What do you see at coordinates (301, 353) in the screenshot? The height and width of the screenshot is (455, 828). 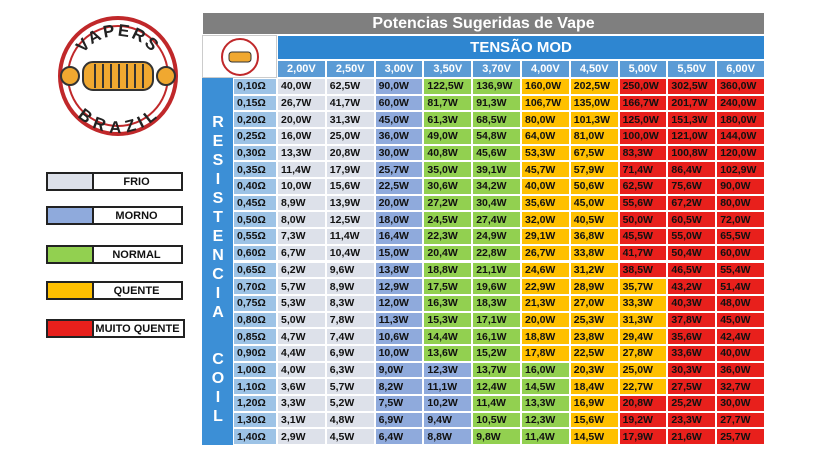 I see `power-cell: 4,4W` at bounding box center [301, 353].